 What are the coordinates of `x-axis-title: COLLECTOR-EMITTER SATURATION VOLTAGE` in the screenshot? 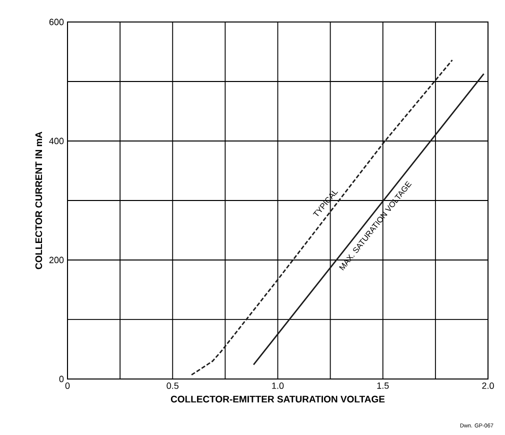 It's located at (277, 399).